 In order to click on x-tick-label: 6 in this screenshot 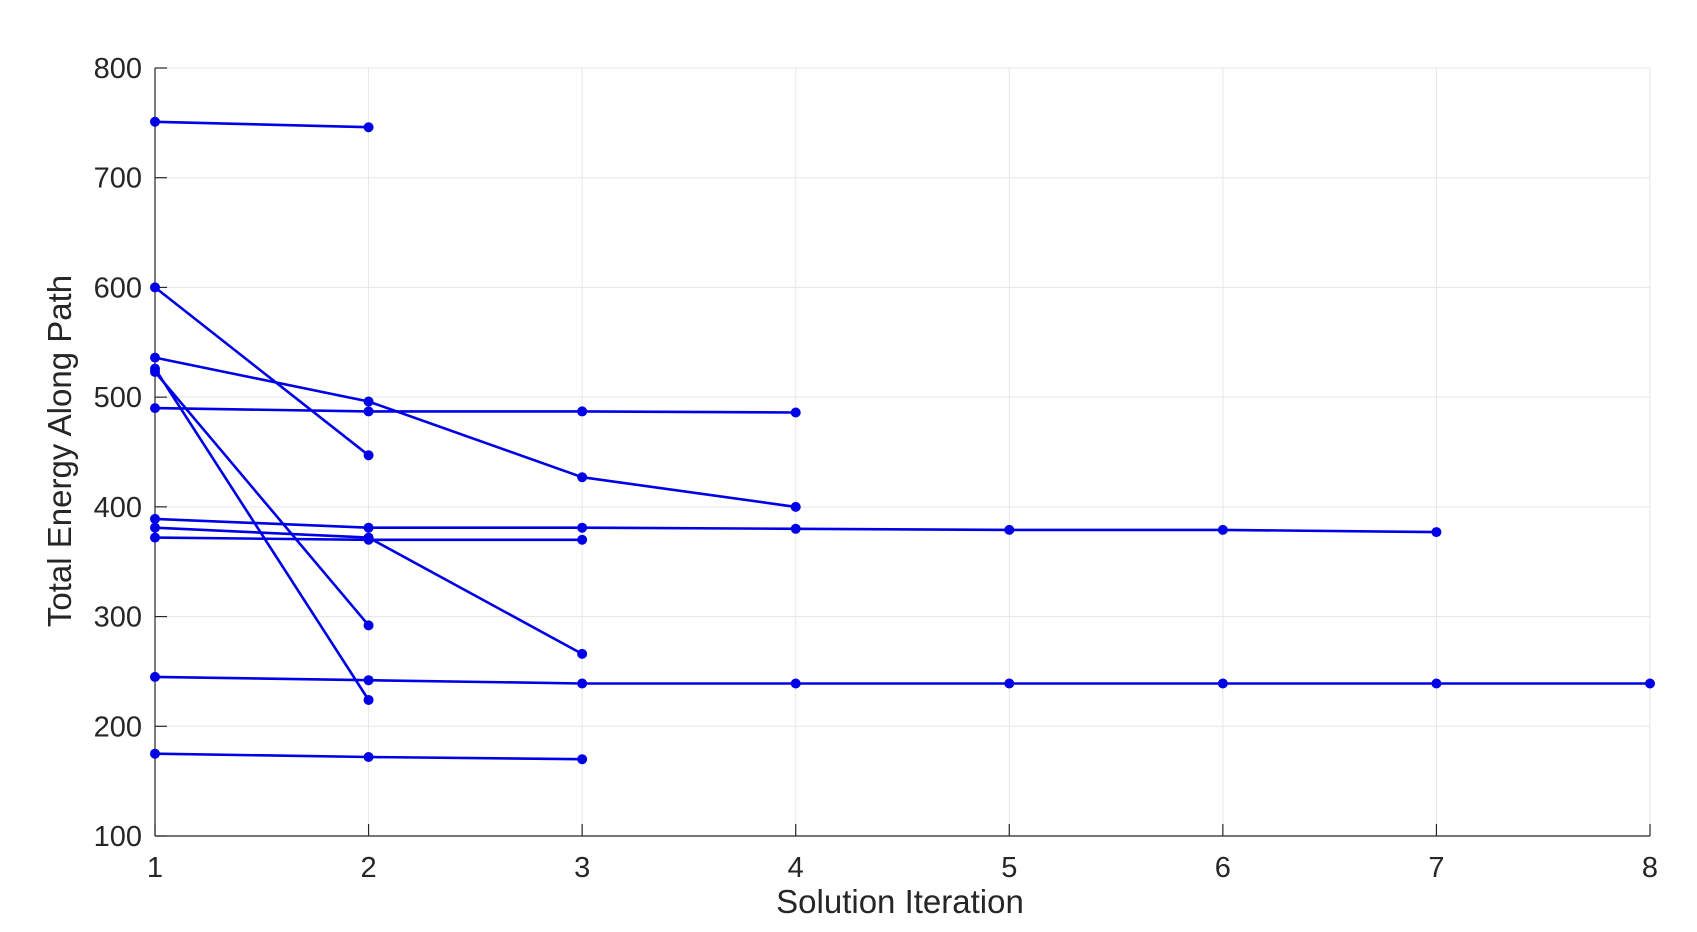, I will do `click(1223, 868)`.